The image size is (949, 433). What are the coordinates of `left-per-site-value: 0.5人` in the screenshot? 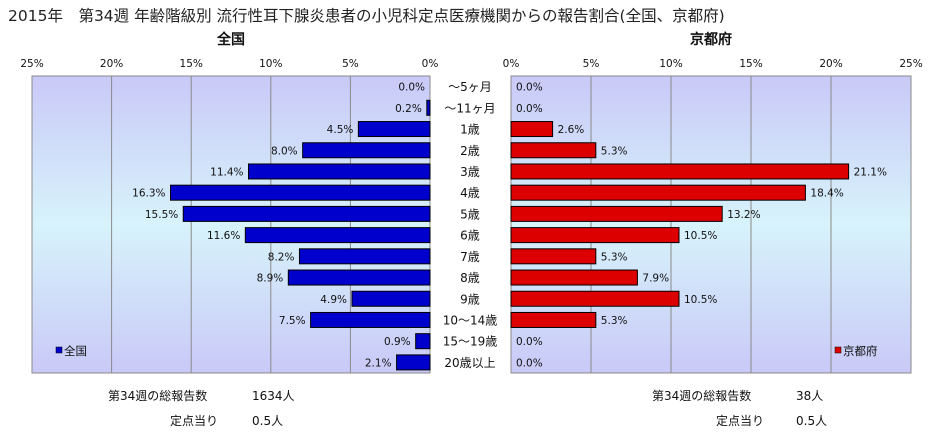 It's located at (268, 421).